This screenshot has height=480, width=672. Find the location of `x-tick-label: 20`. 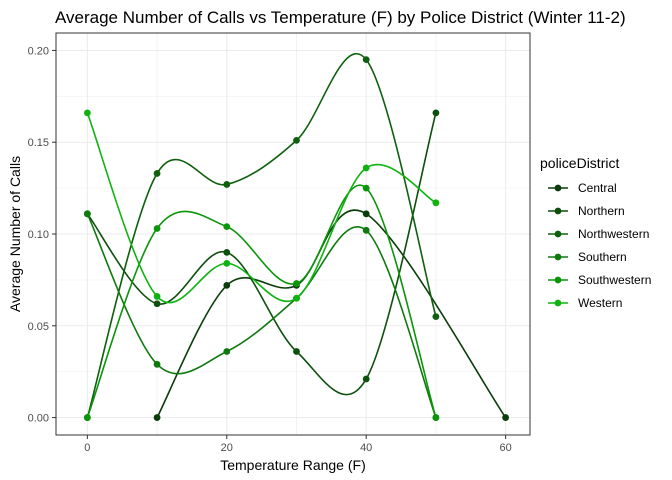

x-tick-label: 20 is located at coordinates (227, 448).